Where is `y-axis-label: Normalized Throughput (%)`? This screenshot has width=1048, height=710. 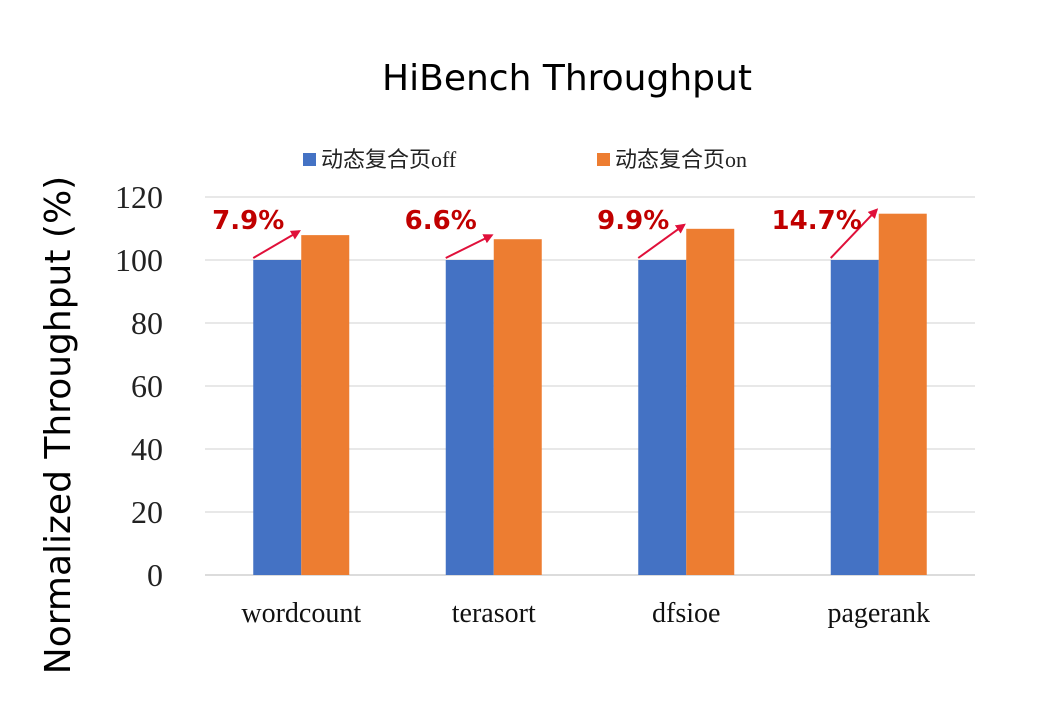 y-axis-label: Normalized Throughput (%) is located at coordinates (58, 425).